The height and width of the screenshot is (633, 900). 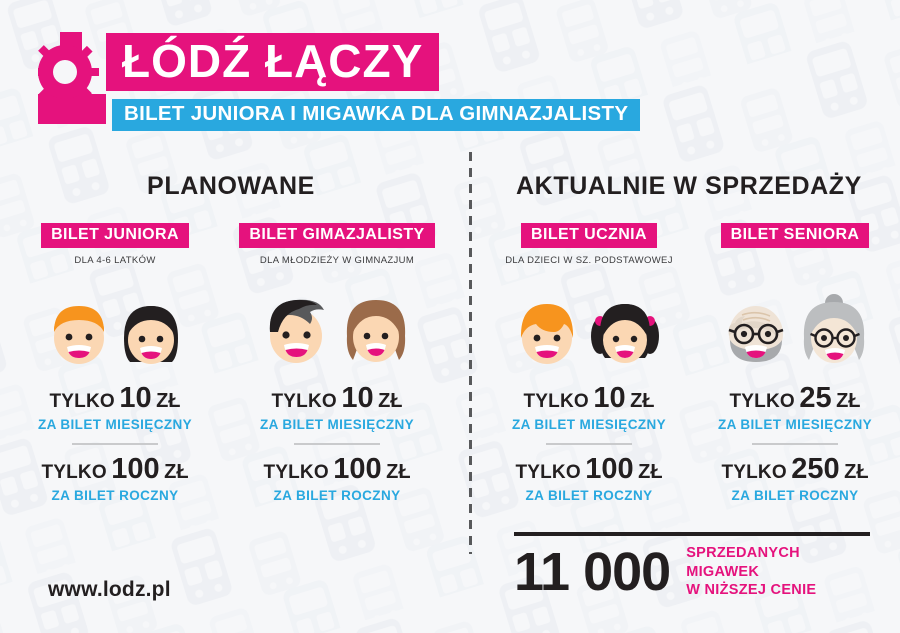 I want to click on panel-title: PLANOWANE, so click(x=231, y=186).